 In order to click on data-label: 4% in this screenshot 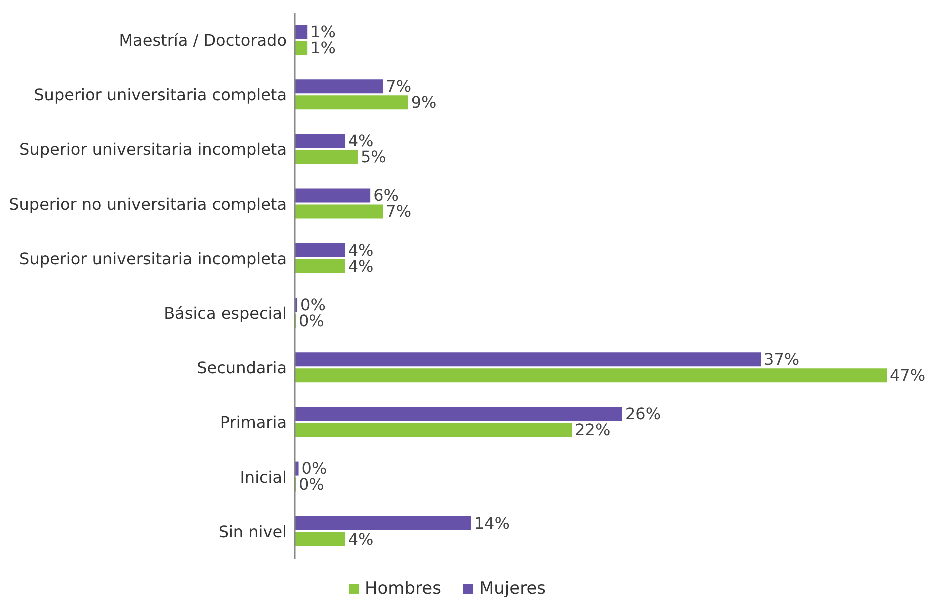, I will do `click(361, 539)`.